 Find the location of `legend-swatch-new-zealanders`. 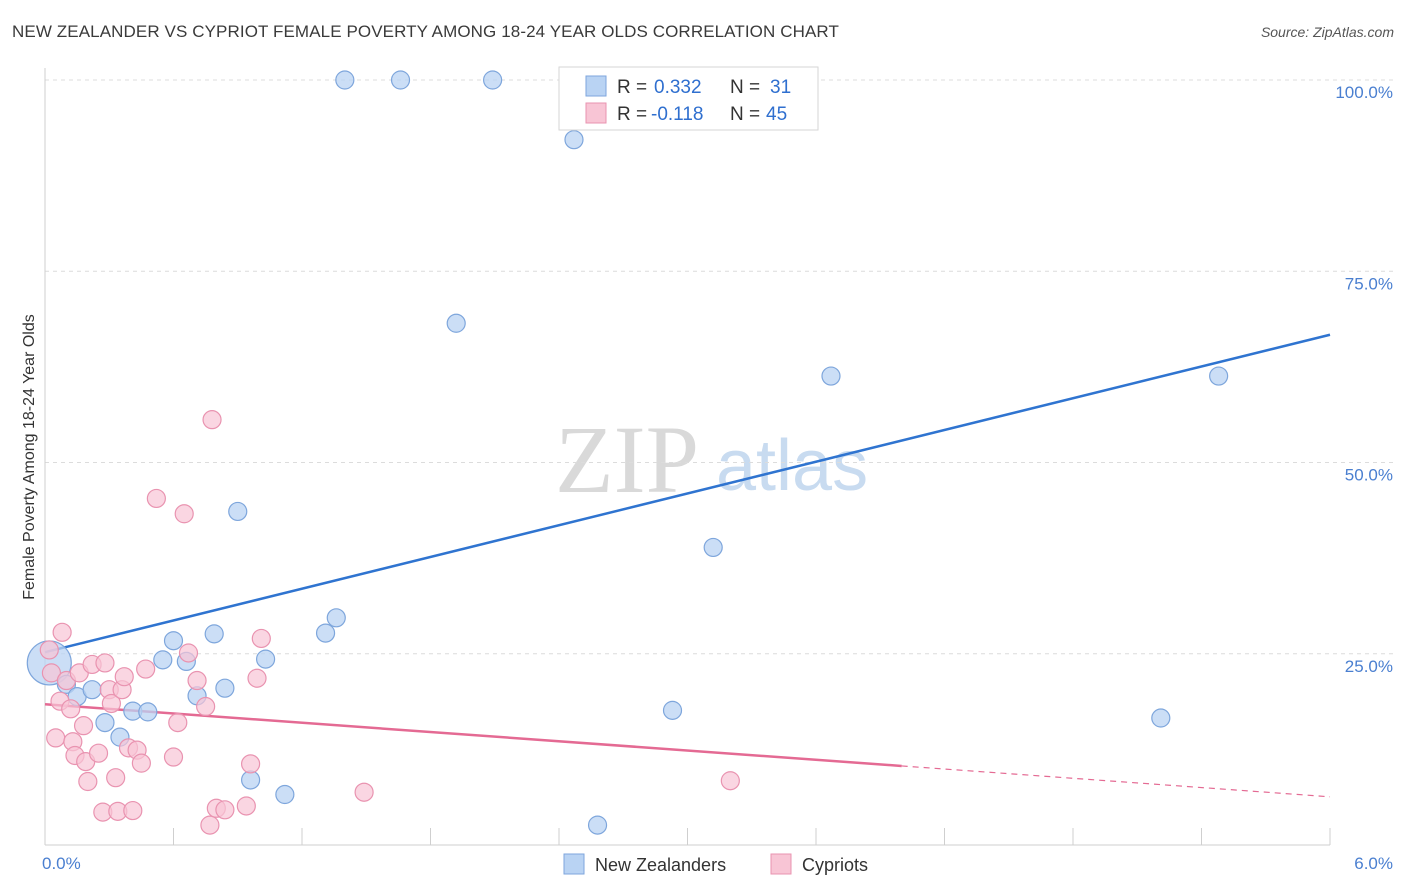

legend-swatch-new-zealanders is located at coordinates (596, 86).